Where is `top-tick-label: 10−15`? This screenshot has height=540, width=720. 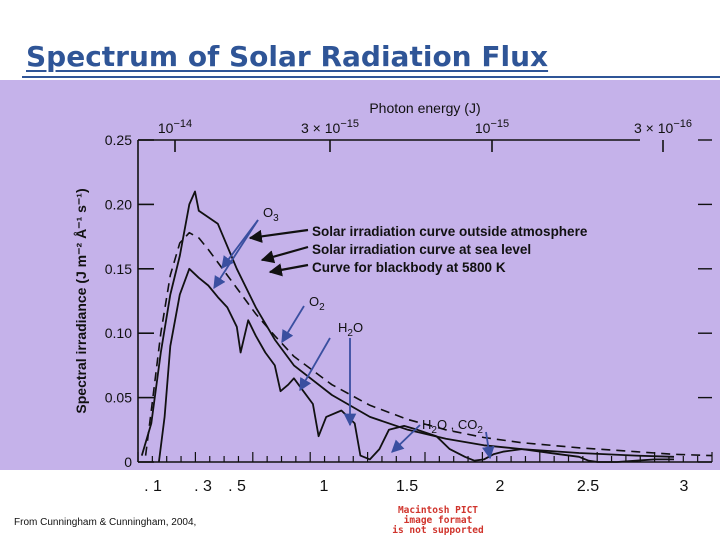
top-tick-label: 10−15 is located at coordinates (492, 127).